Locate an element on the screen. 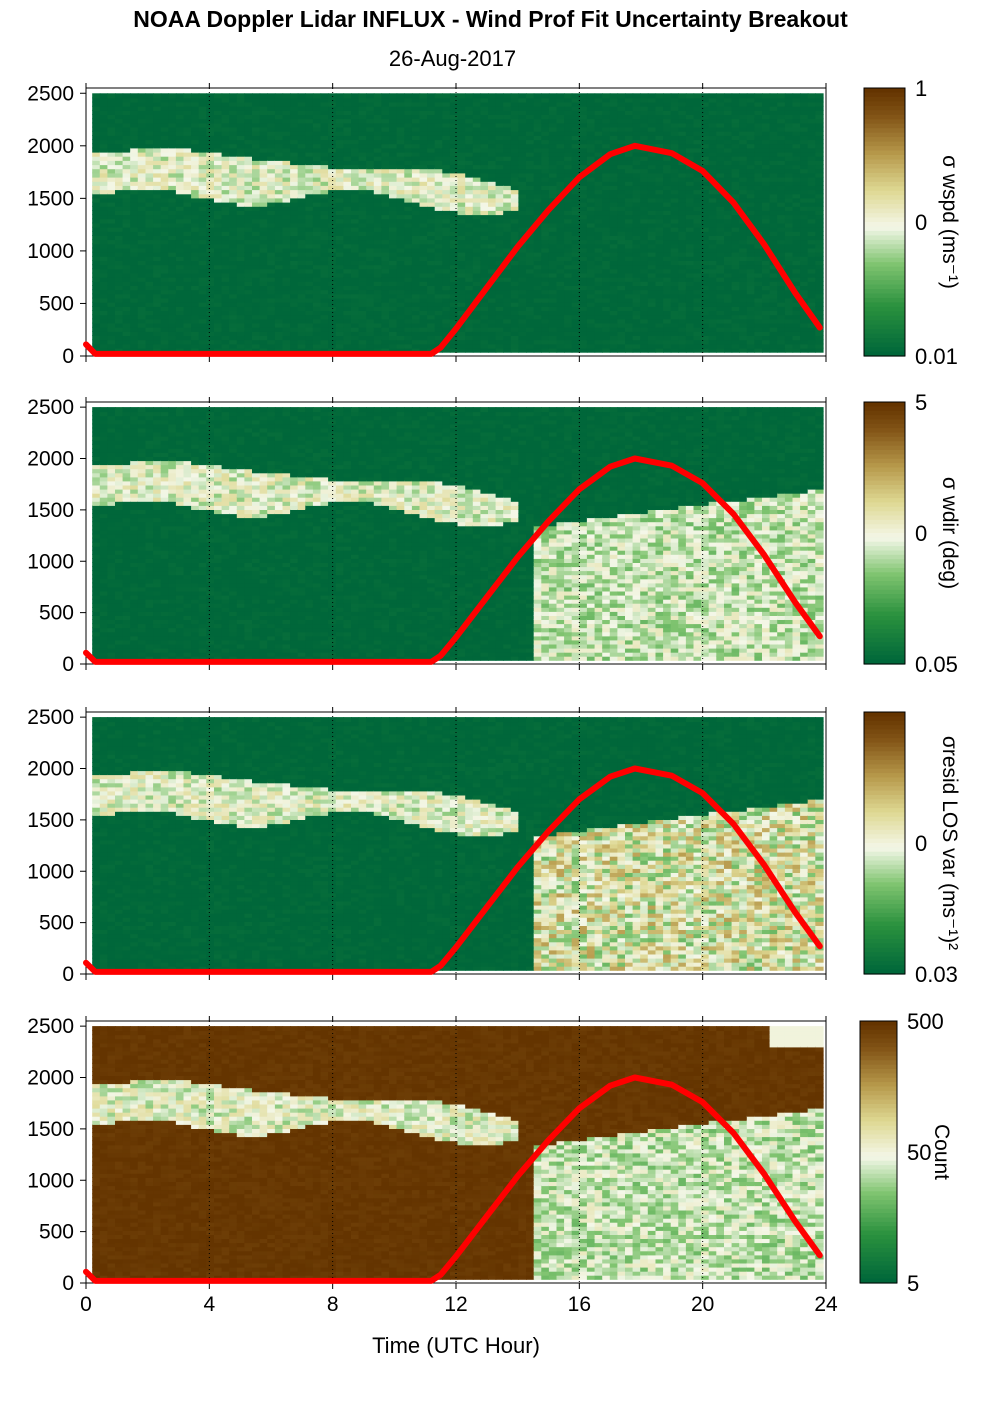 The width and height of the screenshot is (981, 1412). heatmap is located at coordinates (458, 223).